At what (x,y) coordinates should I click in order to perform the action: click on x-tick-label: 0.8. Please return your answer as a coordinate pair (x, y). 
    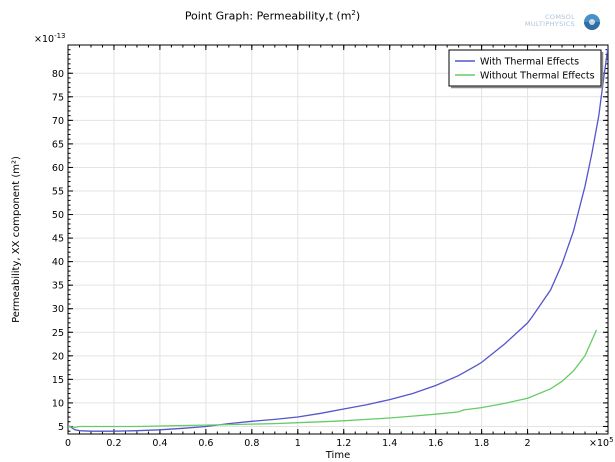
    Looking at the image, I should click on (251, 443).